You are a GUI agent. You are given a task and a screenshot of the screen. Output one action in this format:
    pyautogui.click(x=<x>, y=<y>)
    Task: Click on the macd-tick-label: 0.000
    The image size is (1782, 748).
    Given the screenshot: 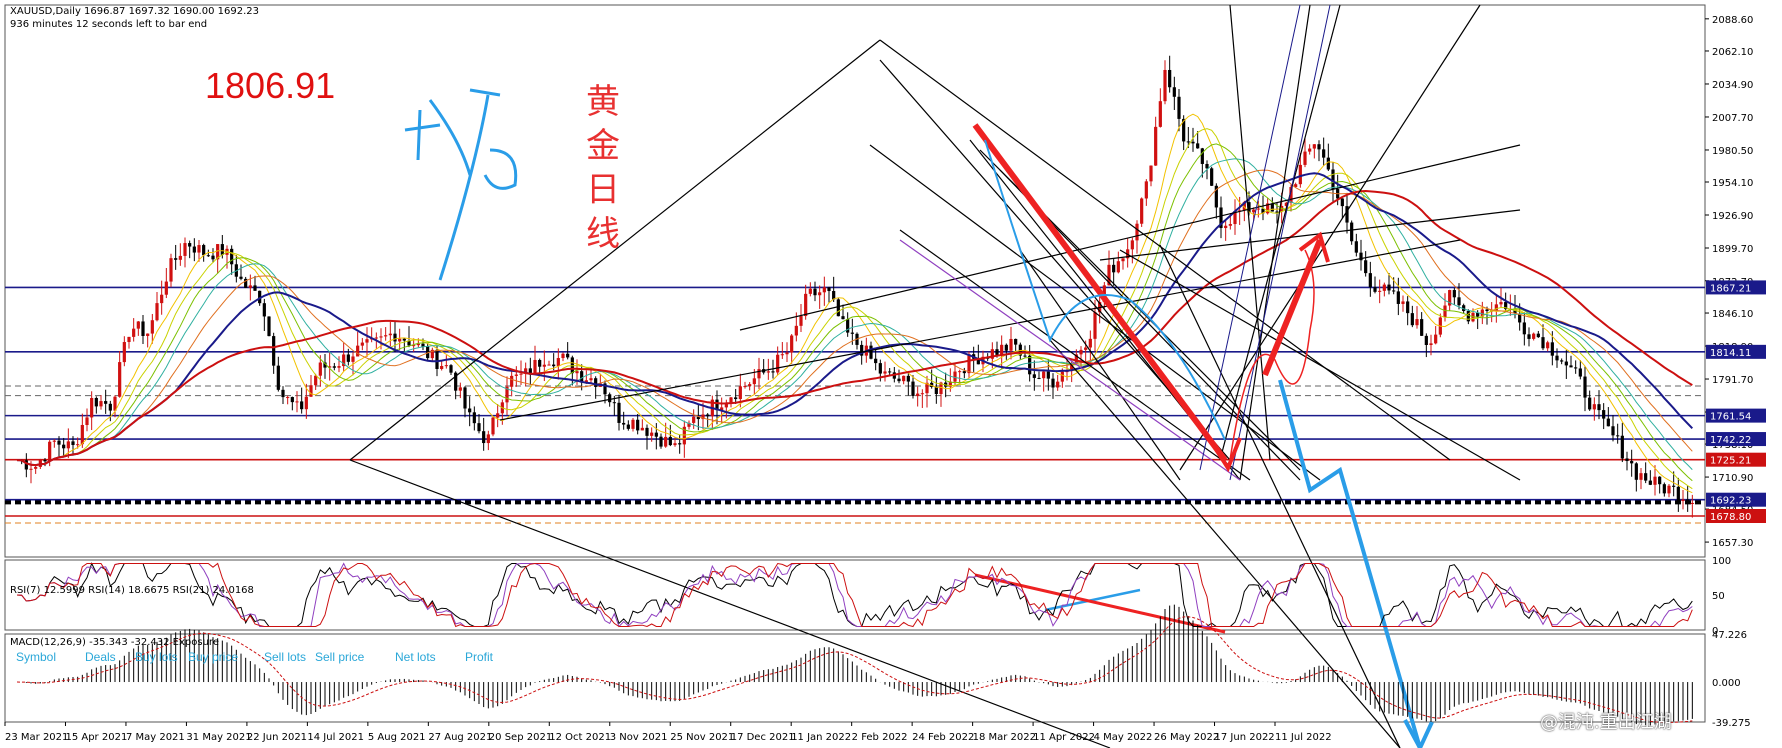 What is the action you would take?
    pyautogui.click(x=1726, y=683)
    